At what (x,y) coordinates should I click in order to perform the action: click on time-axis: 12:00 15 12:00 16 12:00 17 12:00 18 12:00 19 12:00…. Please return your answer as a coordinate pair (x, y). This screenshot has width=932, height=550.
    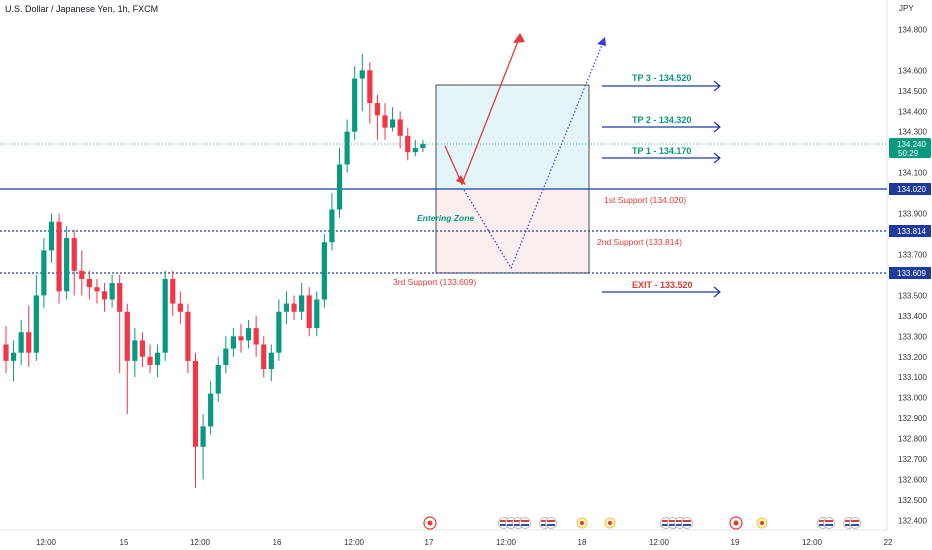
    Looking at the image, I should click on (464, 542).